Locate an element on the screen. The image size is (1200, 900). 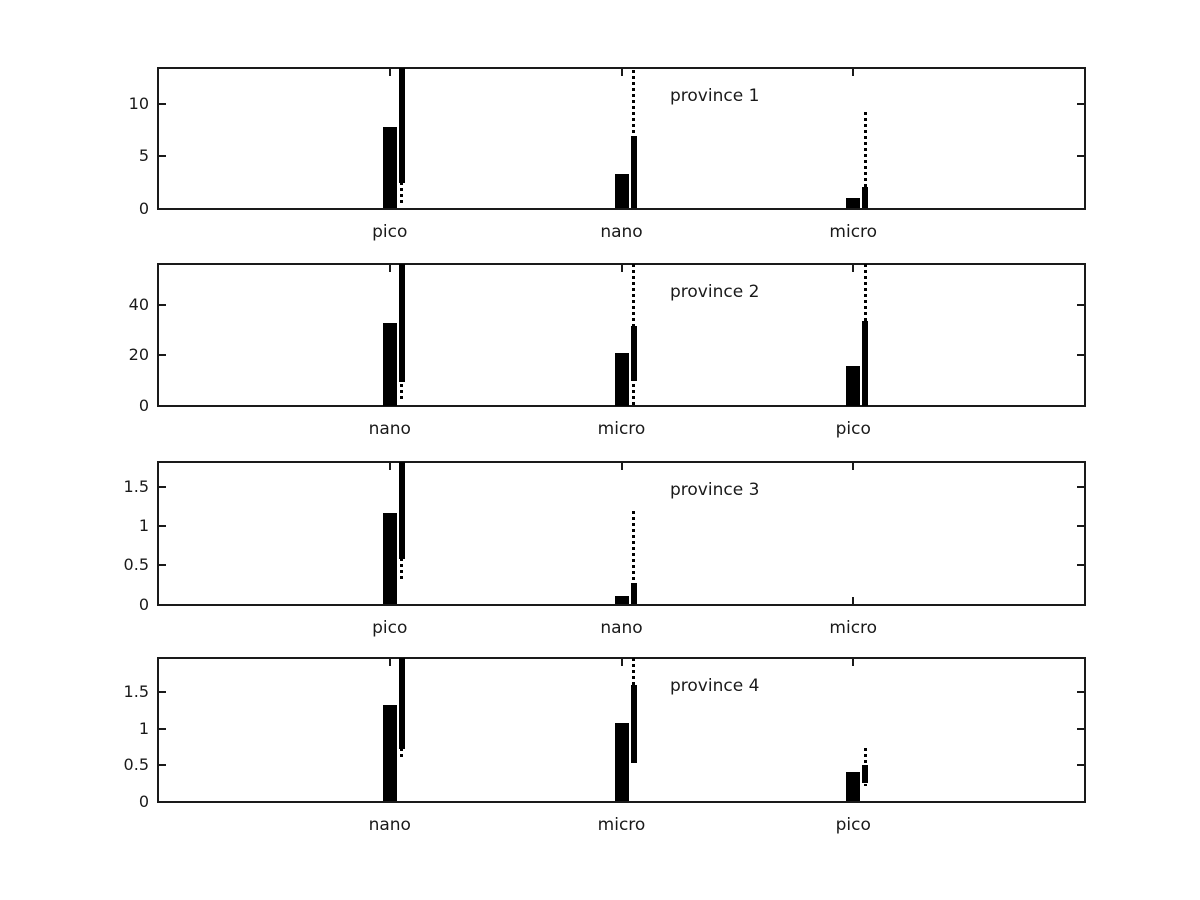
province-label: province 1 is located at coordinates (715, 96).